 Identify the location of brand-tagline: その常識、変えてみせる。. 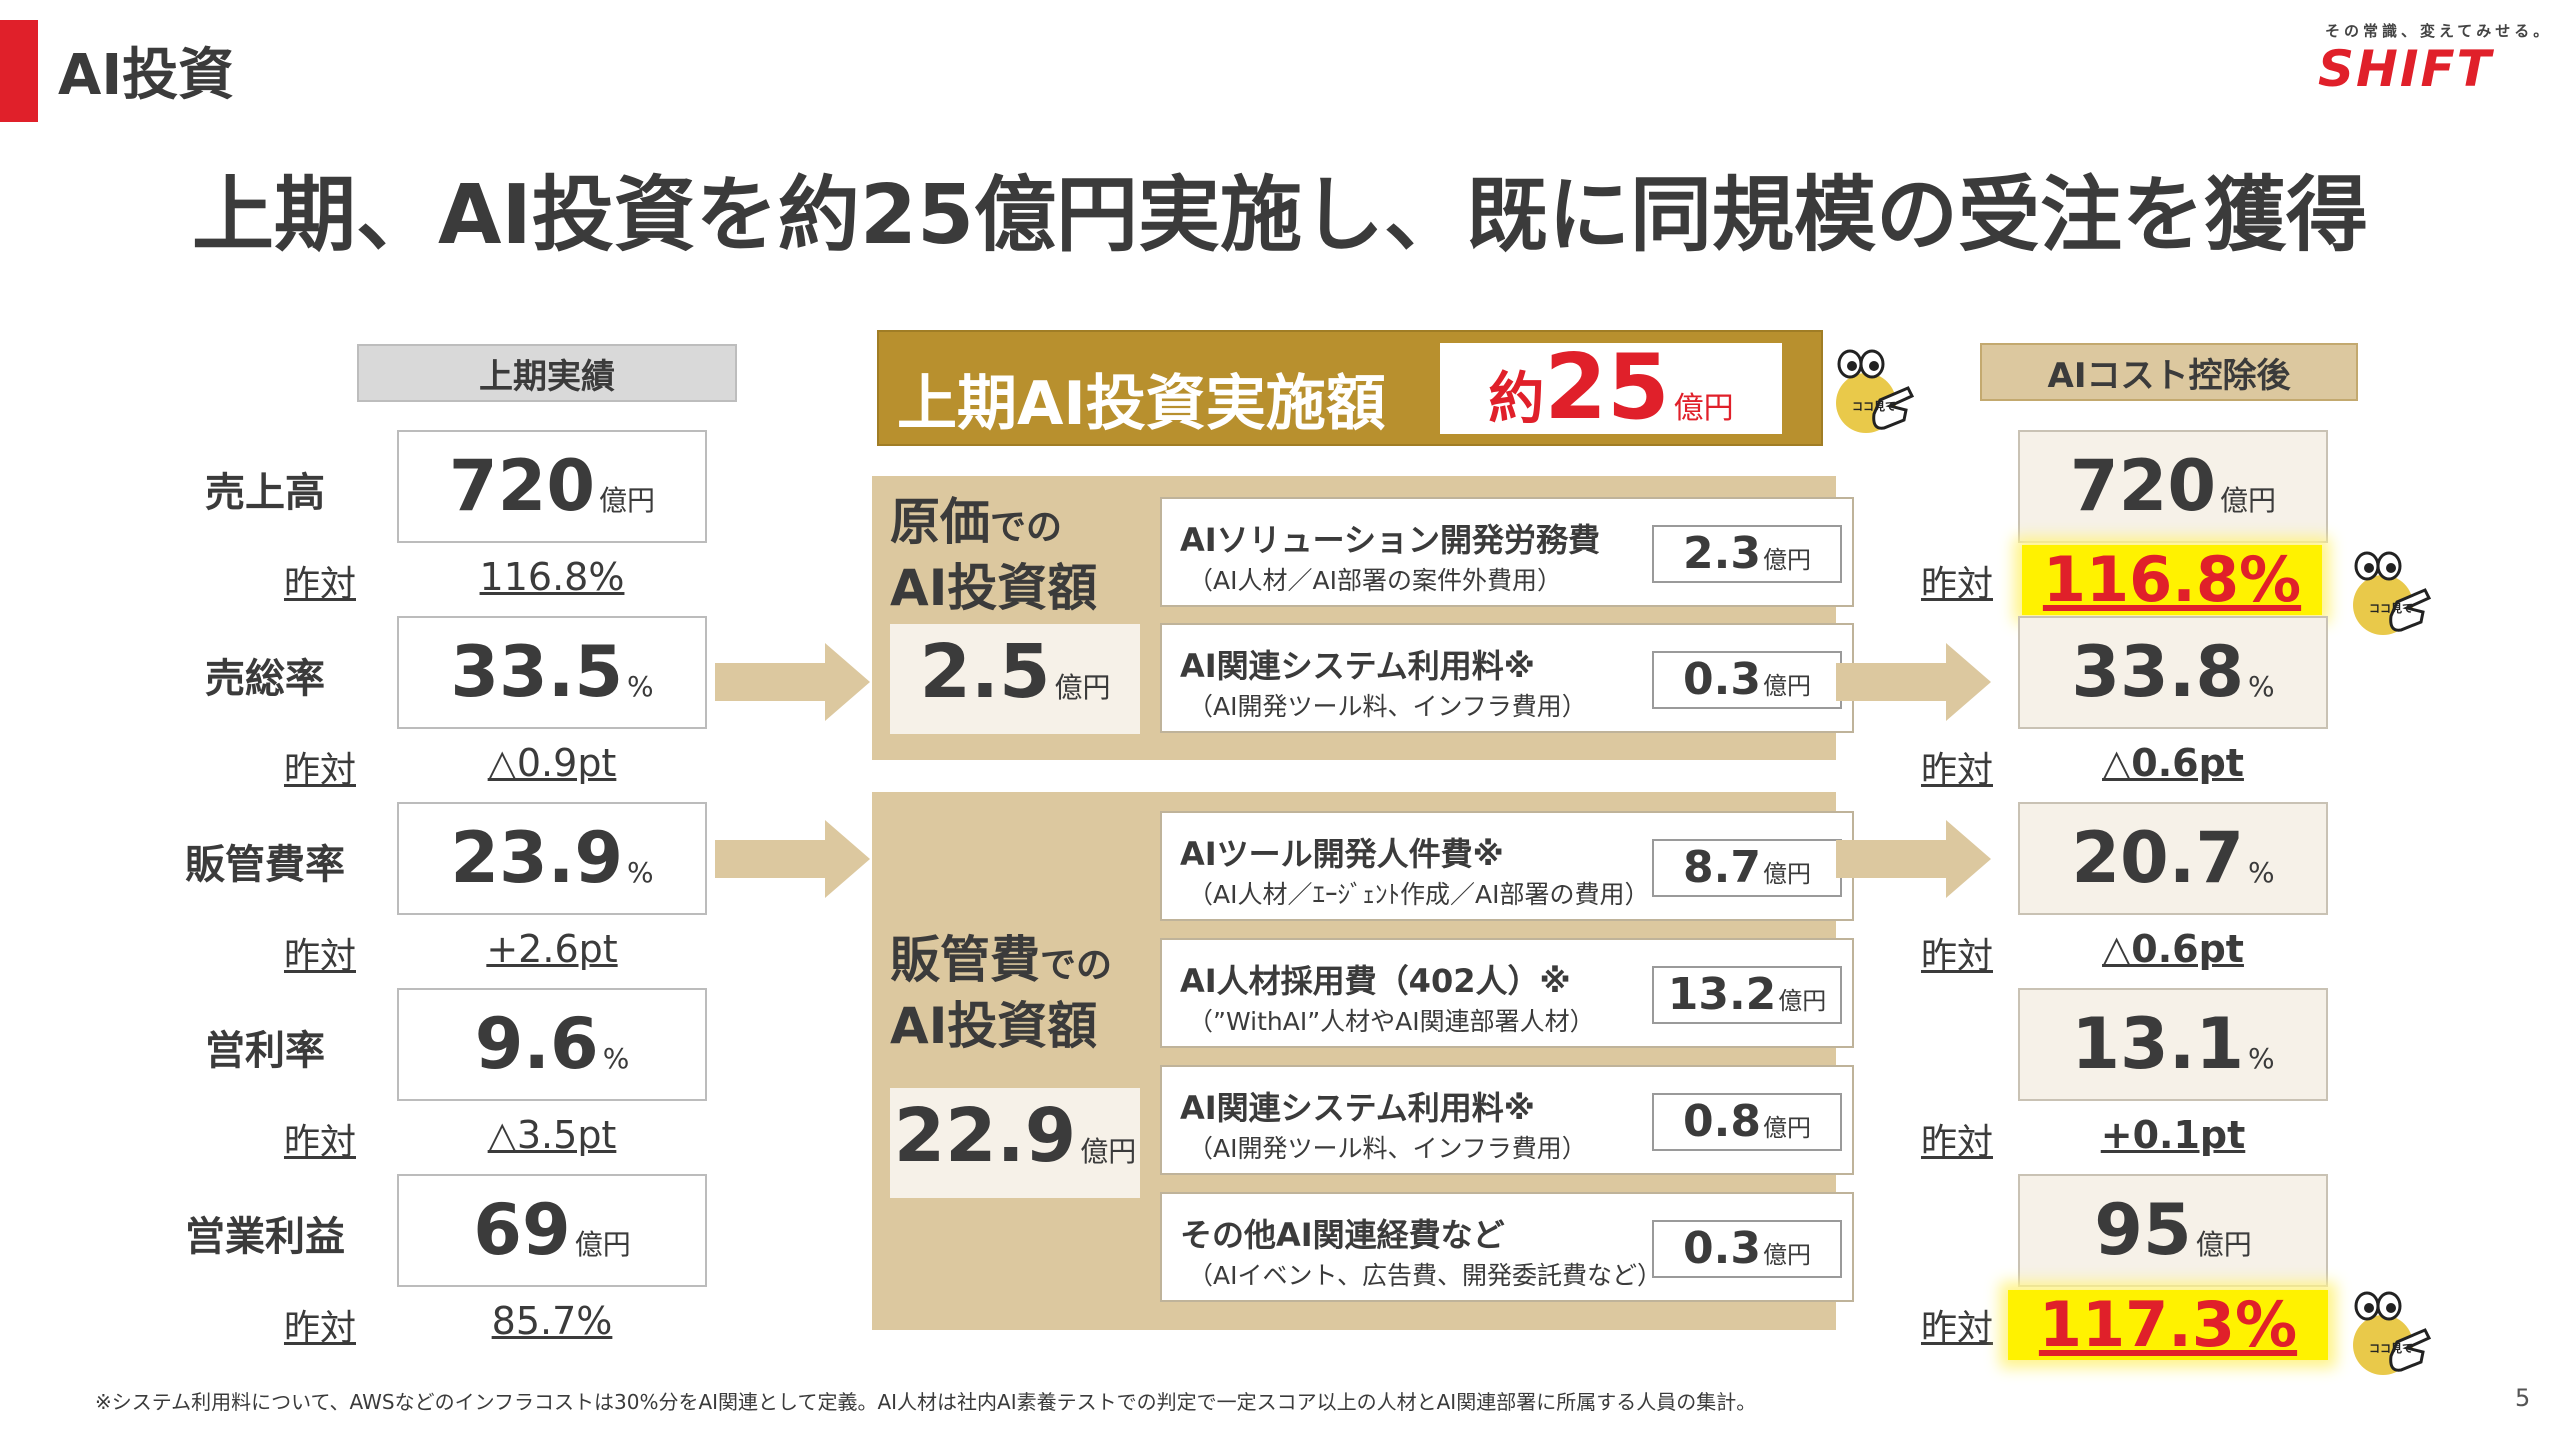
(2439, 31).